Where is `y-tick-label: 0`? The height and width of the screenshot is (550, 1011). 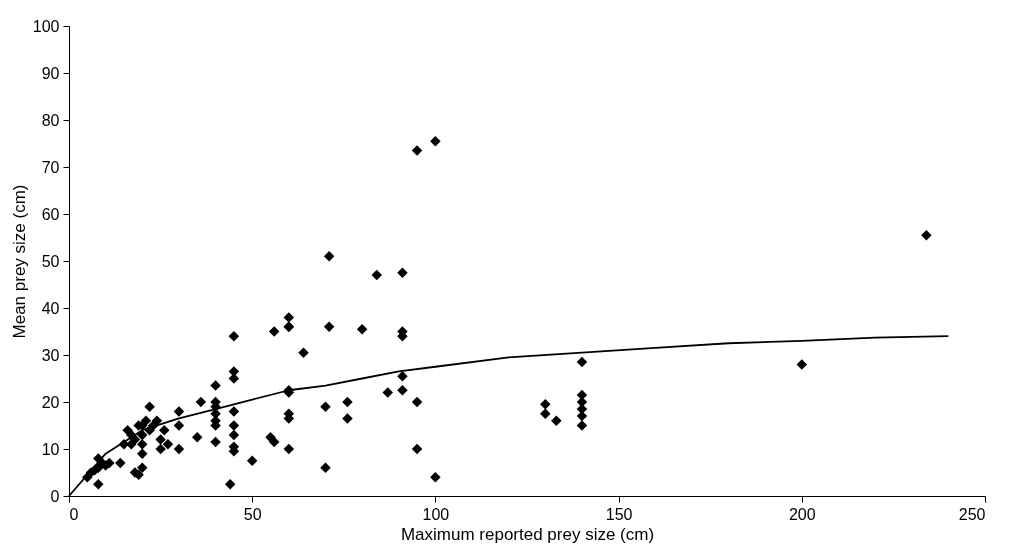
y-tick-label: 0 is located at coordinates (55, 496).